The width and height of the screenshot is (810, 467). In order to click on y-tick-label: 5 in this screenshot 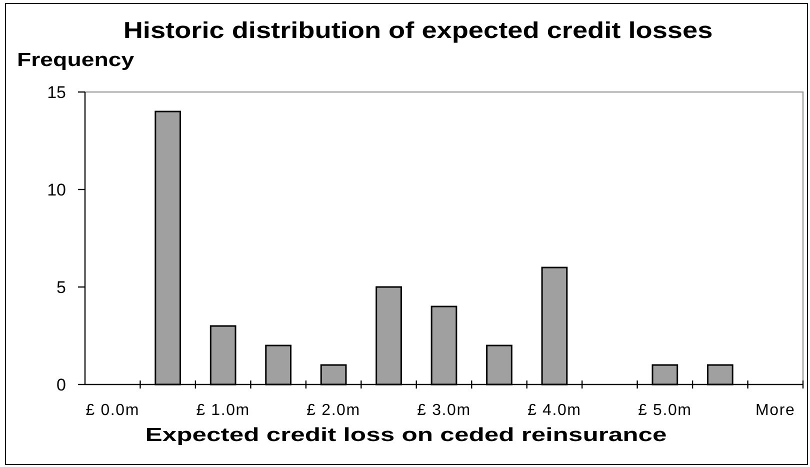, I will do `click(61, 287)`.